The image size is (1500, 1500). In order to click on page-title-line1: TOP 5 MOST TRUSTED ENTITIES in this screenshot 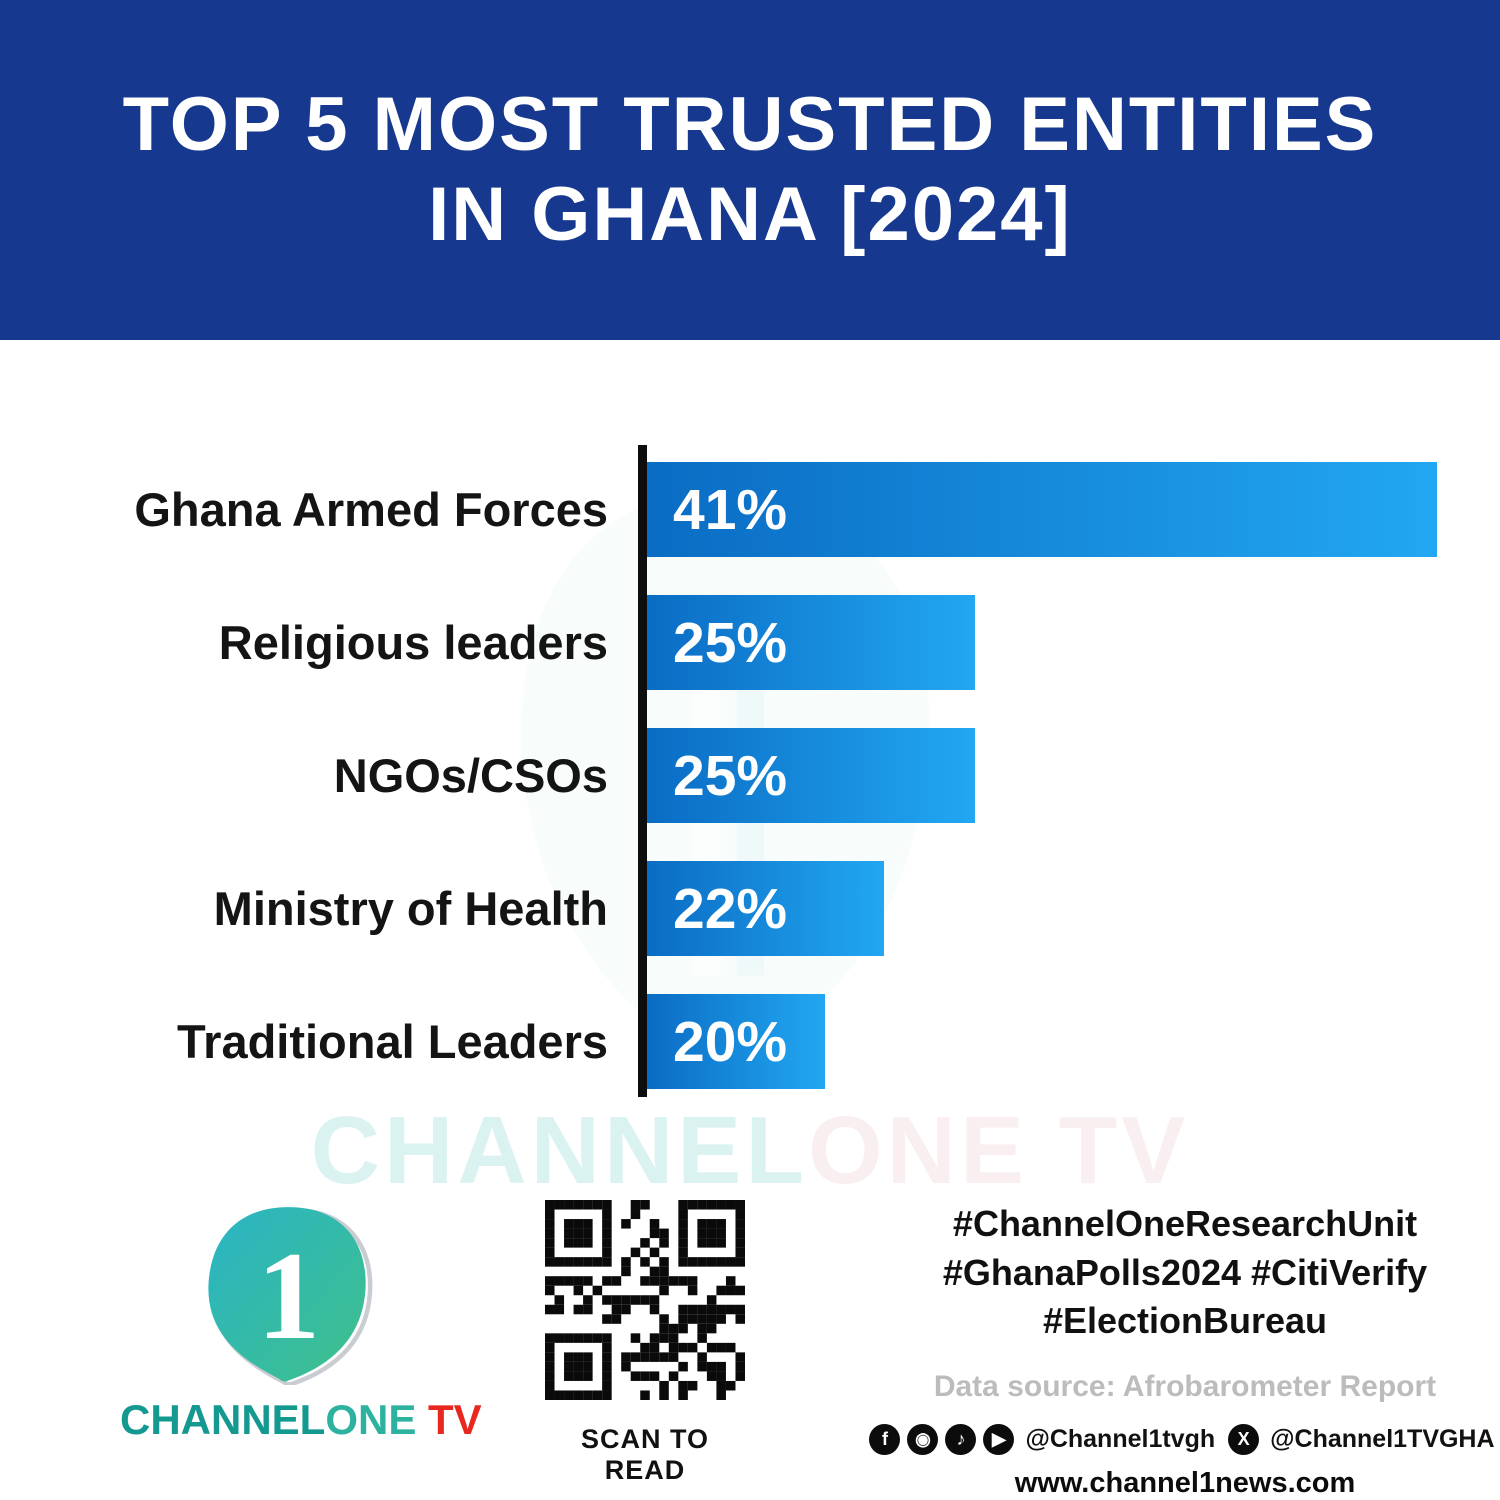, I will do `click(750, 125)`.